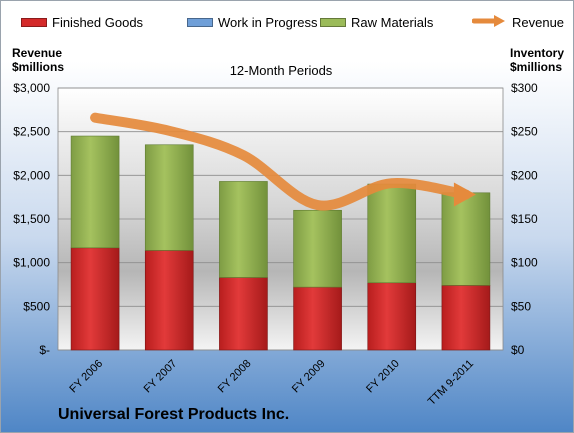 The image size is (574, 433). What do you see at coordinates (524, 88) in the screenshot?
I see `right-tick-label: $300` at bounding box center [524, 88].